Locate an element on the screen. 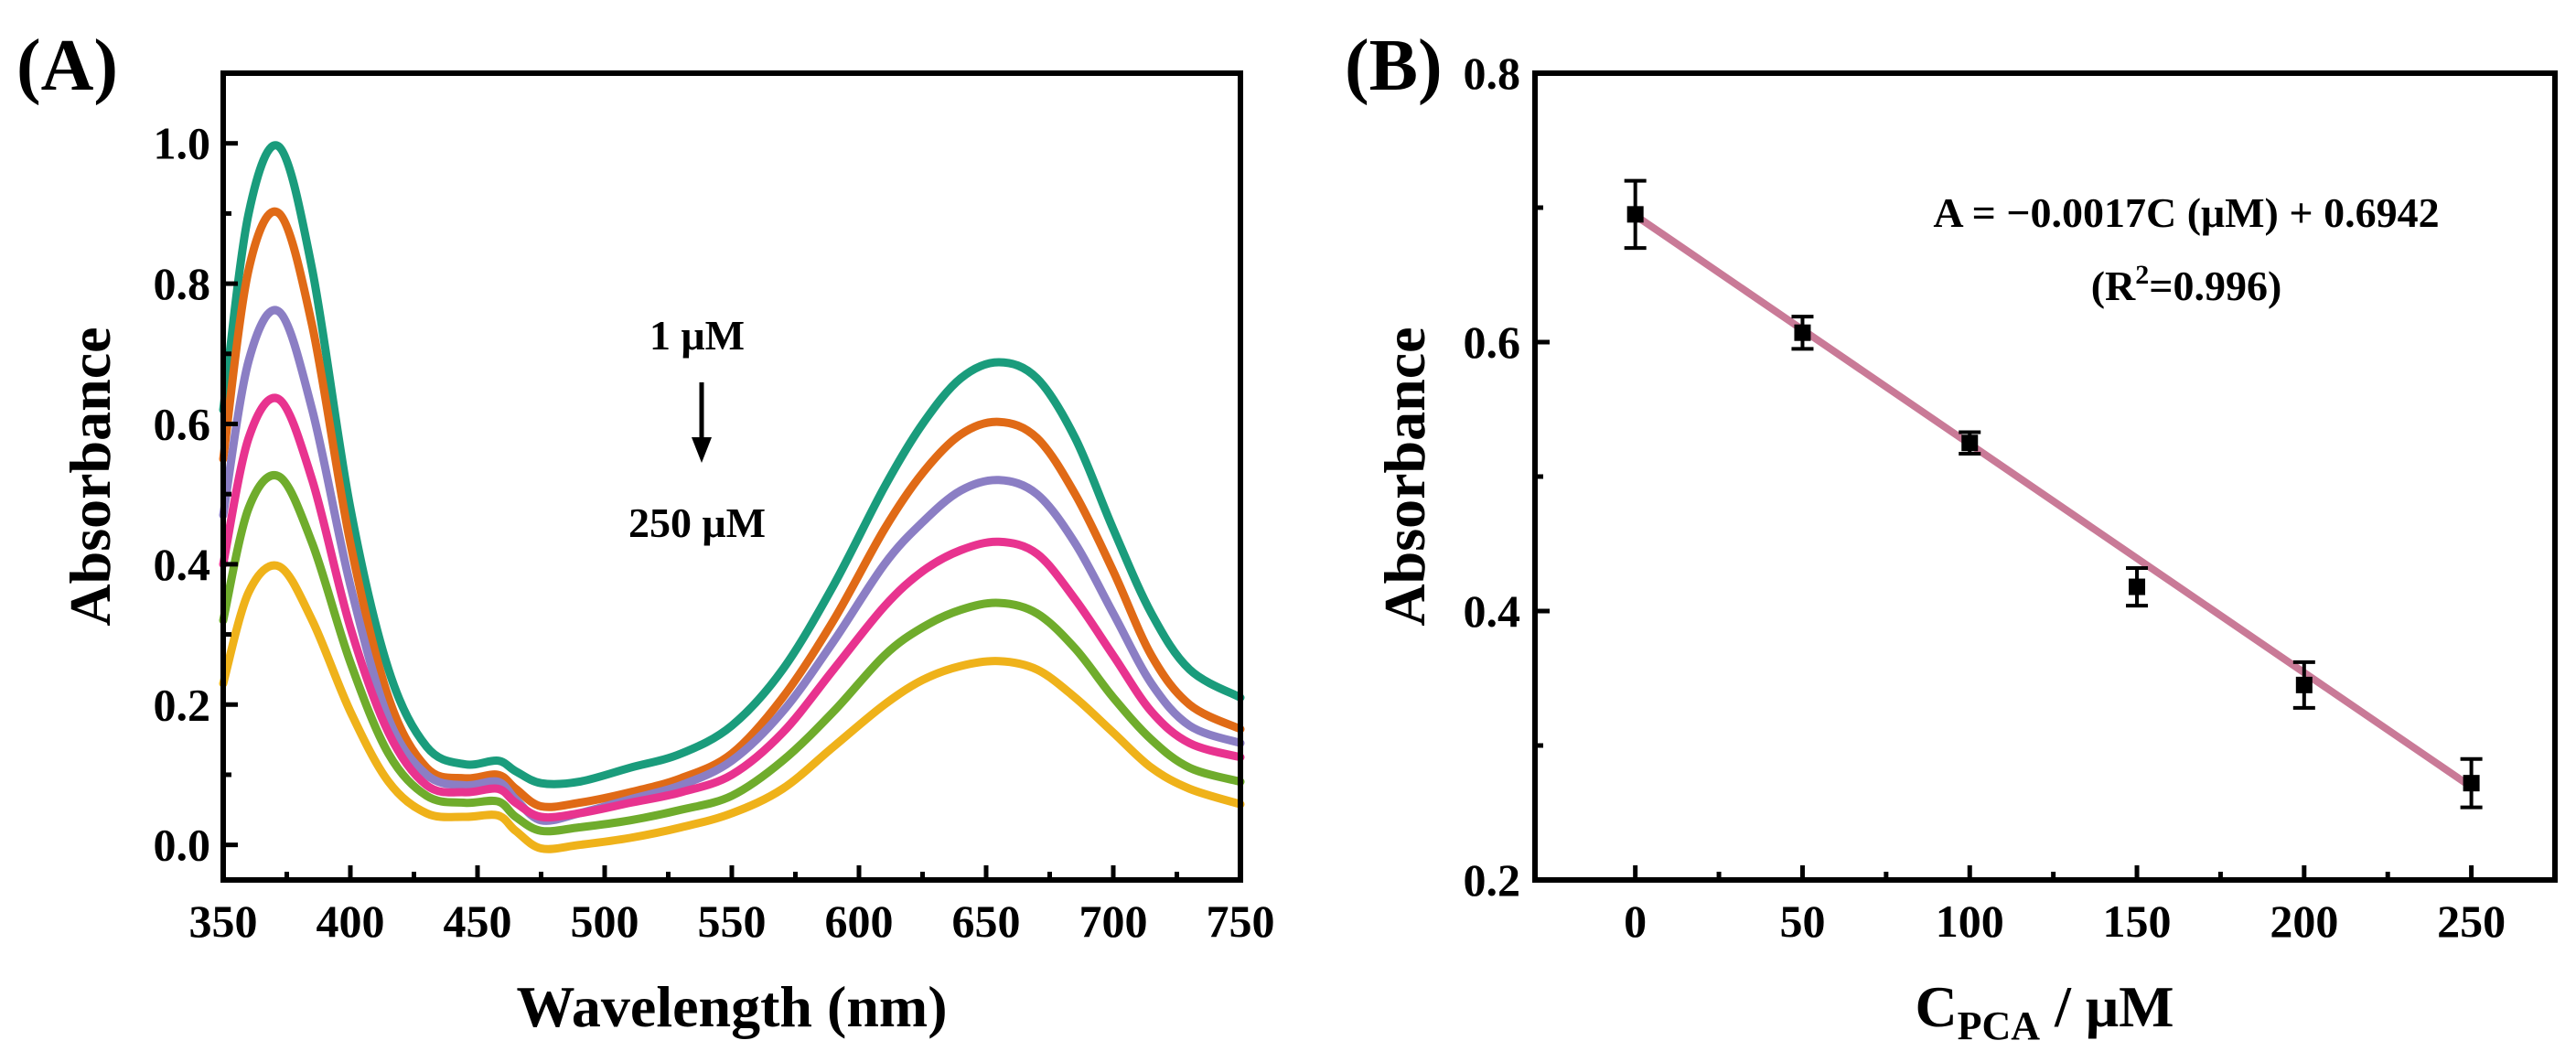  panel-b-y-axis-title: Absorbance is located at coordinates (1405, 476).